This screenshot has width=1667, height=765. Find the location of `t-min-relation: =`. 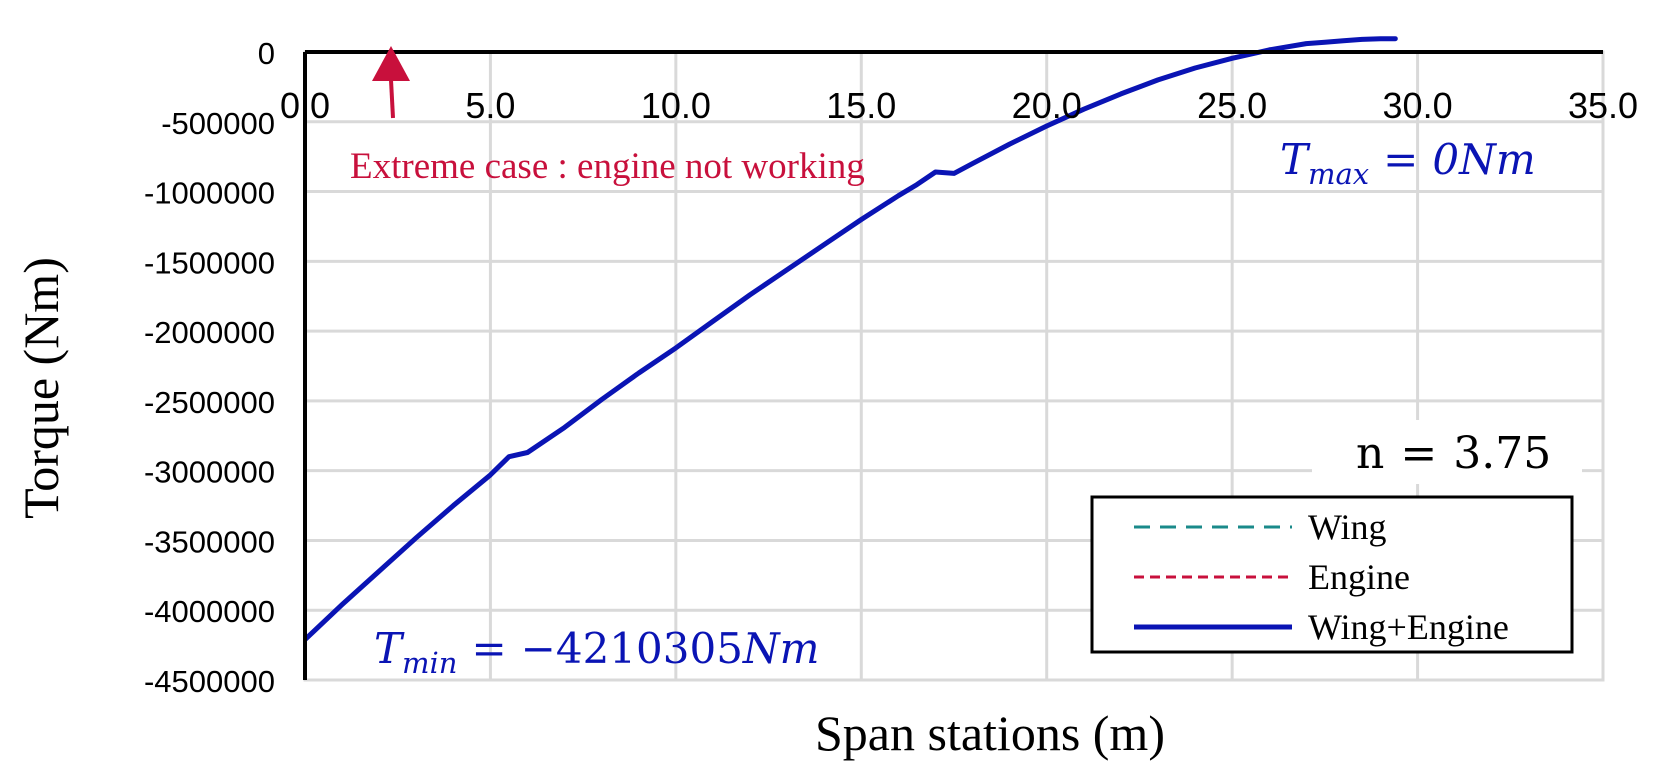

t-min-relation: = is located at coordinates (488, 648).